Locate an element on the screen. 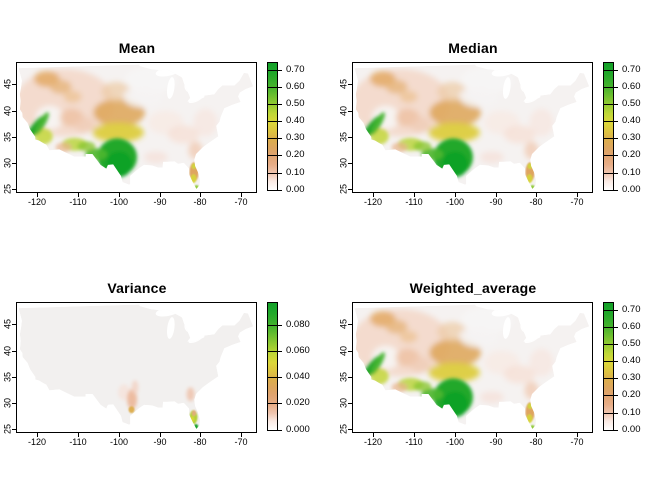  legend-tick-label: 0.000 is located at coordinates (298, 429).